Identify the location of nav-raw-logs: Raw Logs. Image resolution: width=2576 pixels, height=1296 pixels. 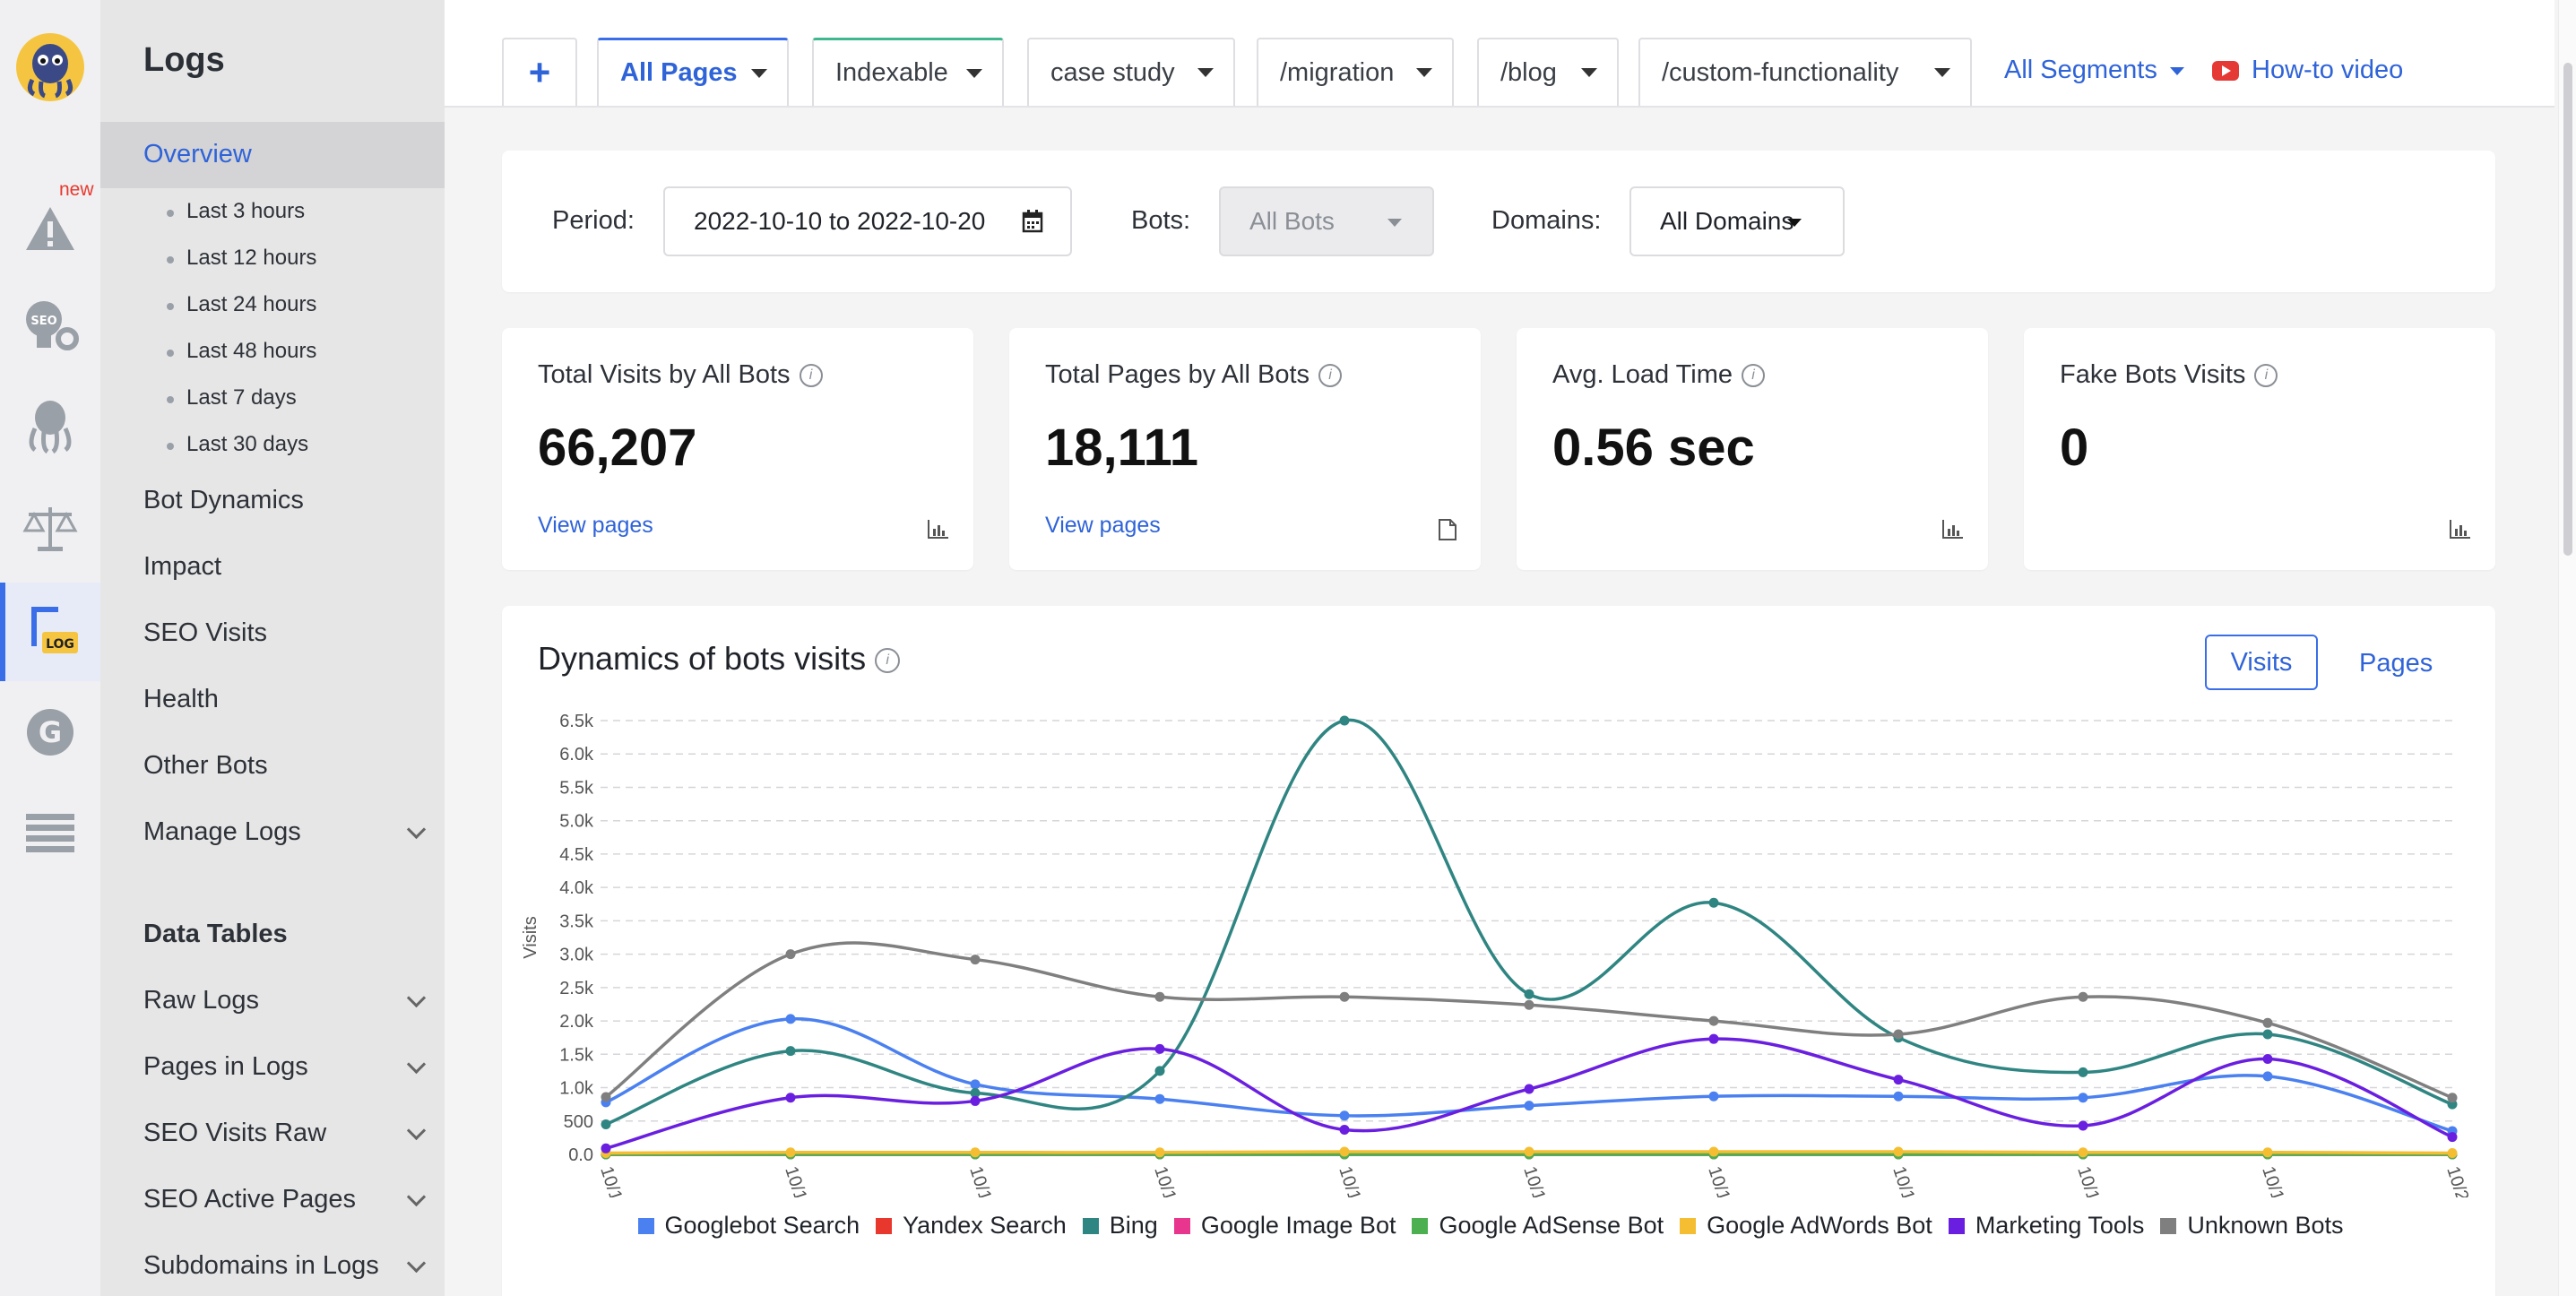
(201, 1000).